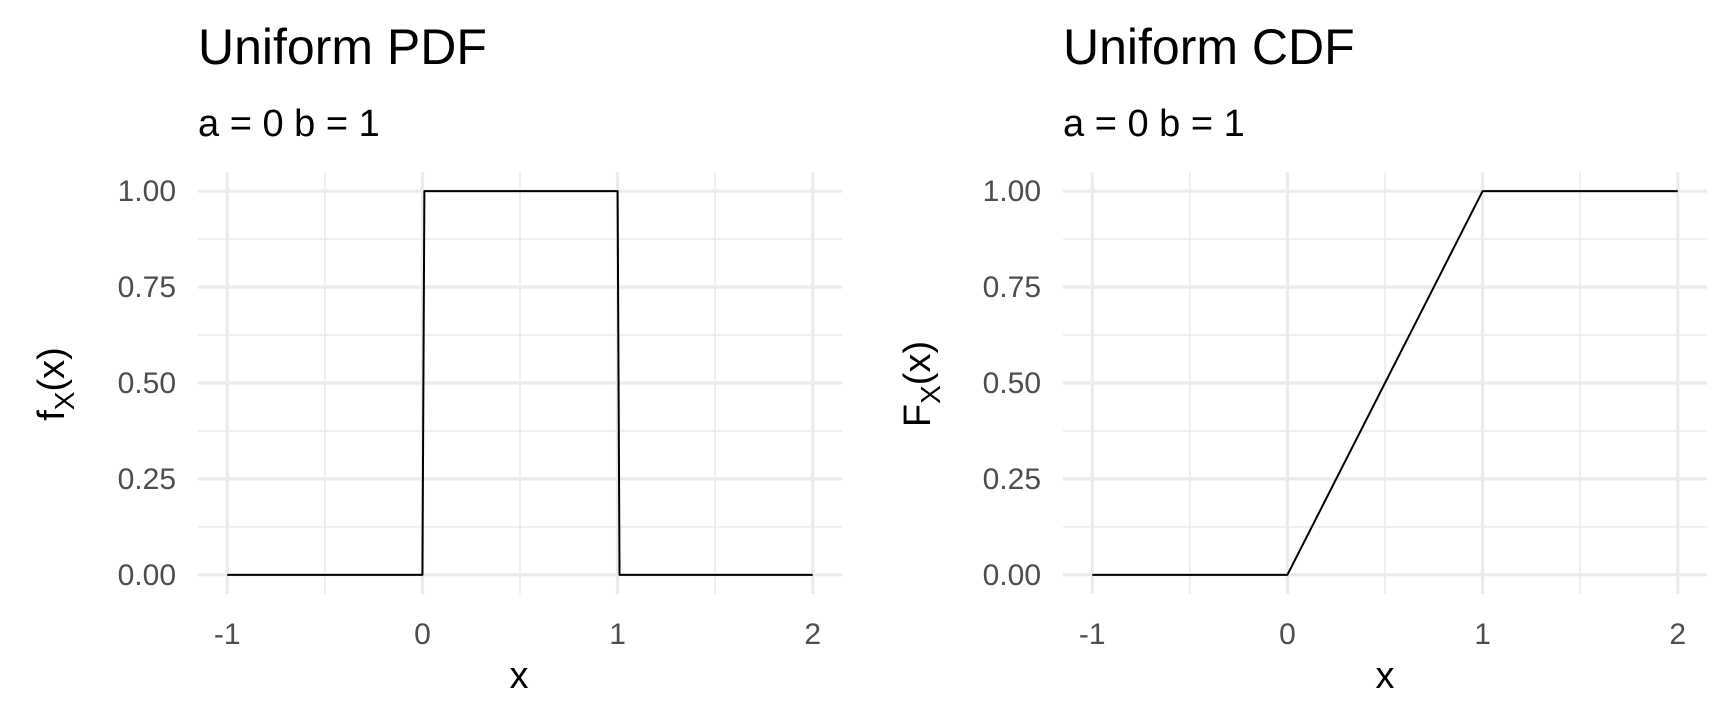 Image resolution: width=1728 pixels, height=720 pixels. What do you see at coordinates (1154, 124) in the screenshot?
I see `cdf-subtitle: a = 0 b = 1` at bounding box center [1154, 124].